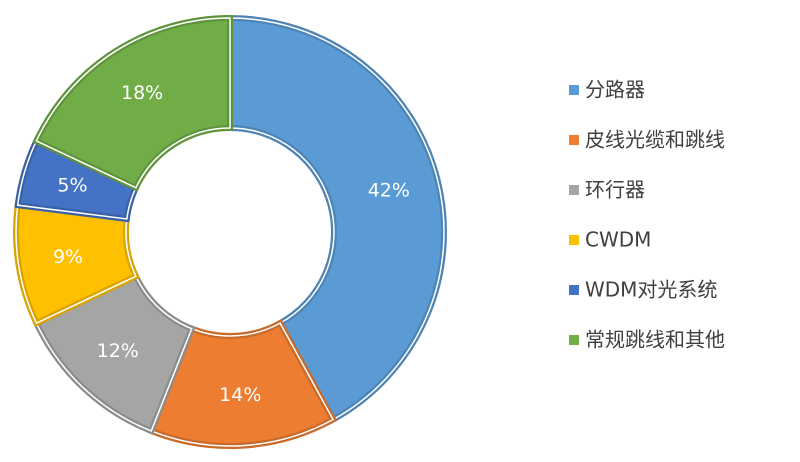  Describe the element at coordinates (651, 290) in the screenshot. I see `legend-label: WDM对光系统` at that location.